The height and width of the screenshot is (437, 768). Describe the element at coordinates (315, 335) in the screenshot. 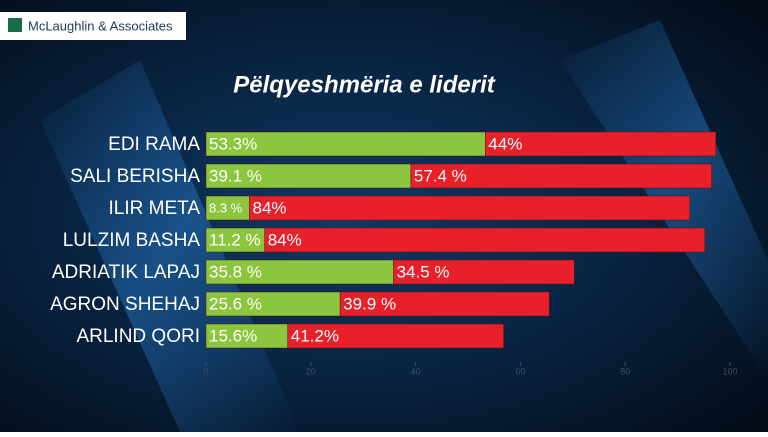

I see `value-label: 41.2%` at that location.